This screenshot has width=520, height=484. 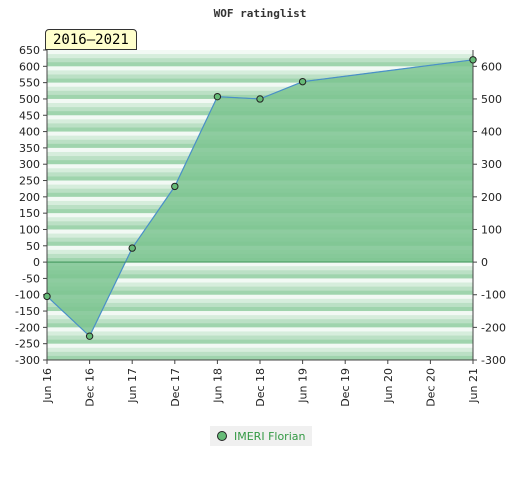 I want to click on y2-tick-label: -100, so click(x=493, y=295).